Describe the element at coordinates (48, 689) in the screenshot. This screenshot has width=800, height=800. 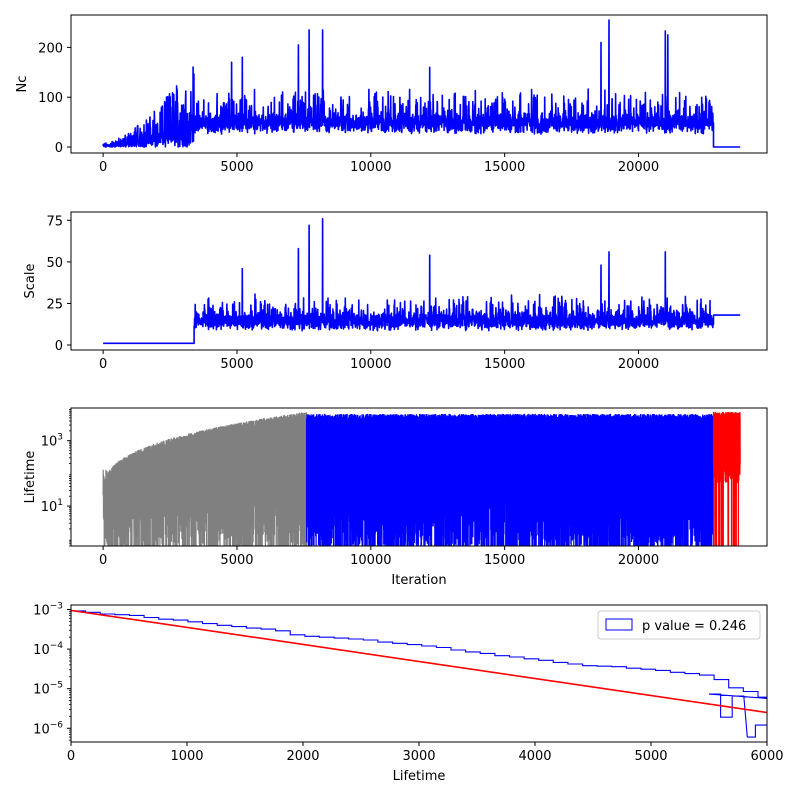
I see `y-tick-label: 10⁻⁵` at that location.